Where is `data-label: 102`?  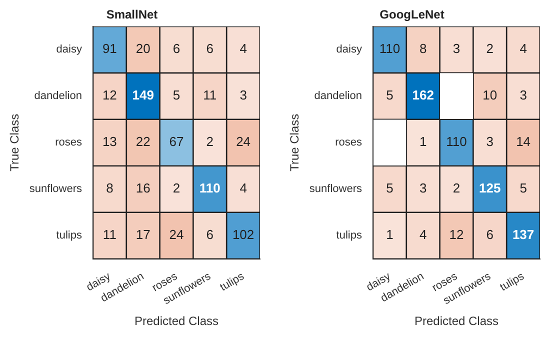
data-label: 102 is located at coordinates (243, 234).